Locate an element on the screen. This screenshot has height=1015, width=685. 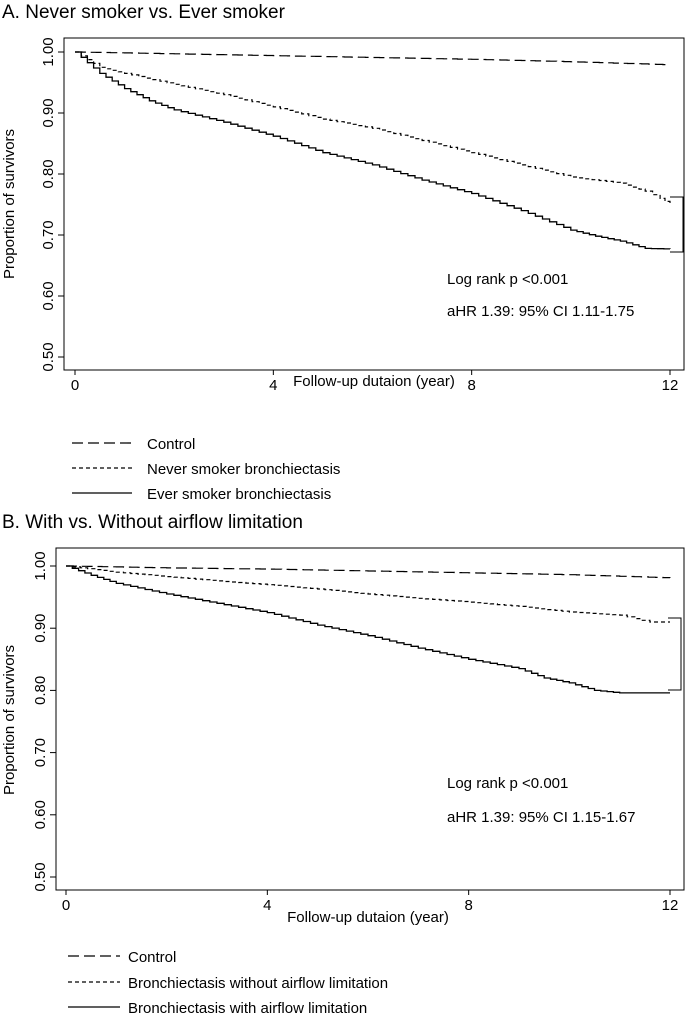
legend-label-with-airflow: Bronchiectasis with airflow limitation is located at coordinates (247, 1007).